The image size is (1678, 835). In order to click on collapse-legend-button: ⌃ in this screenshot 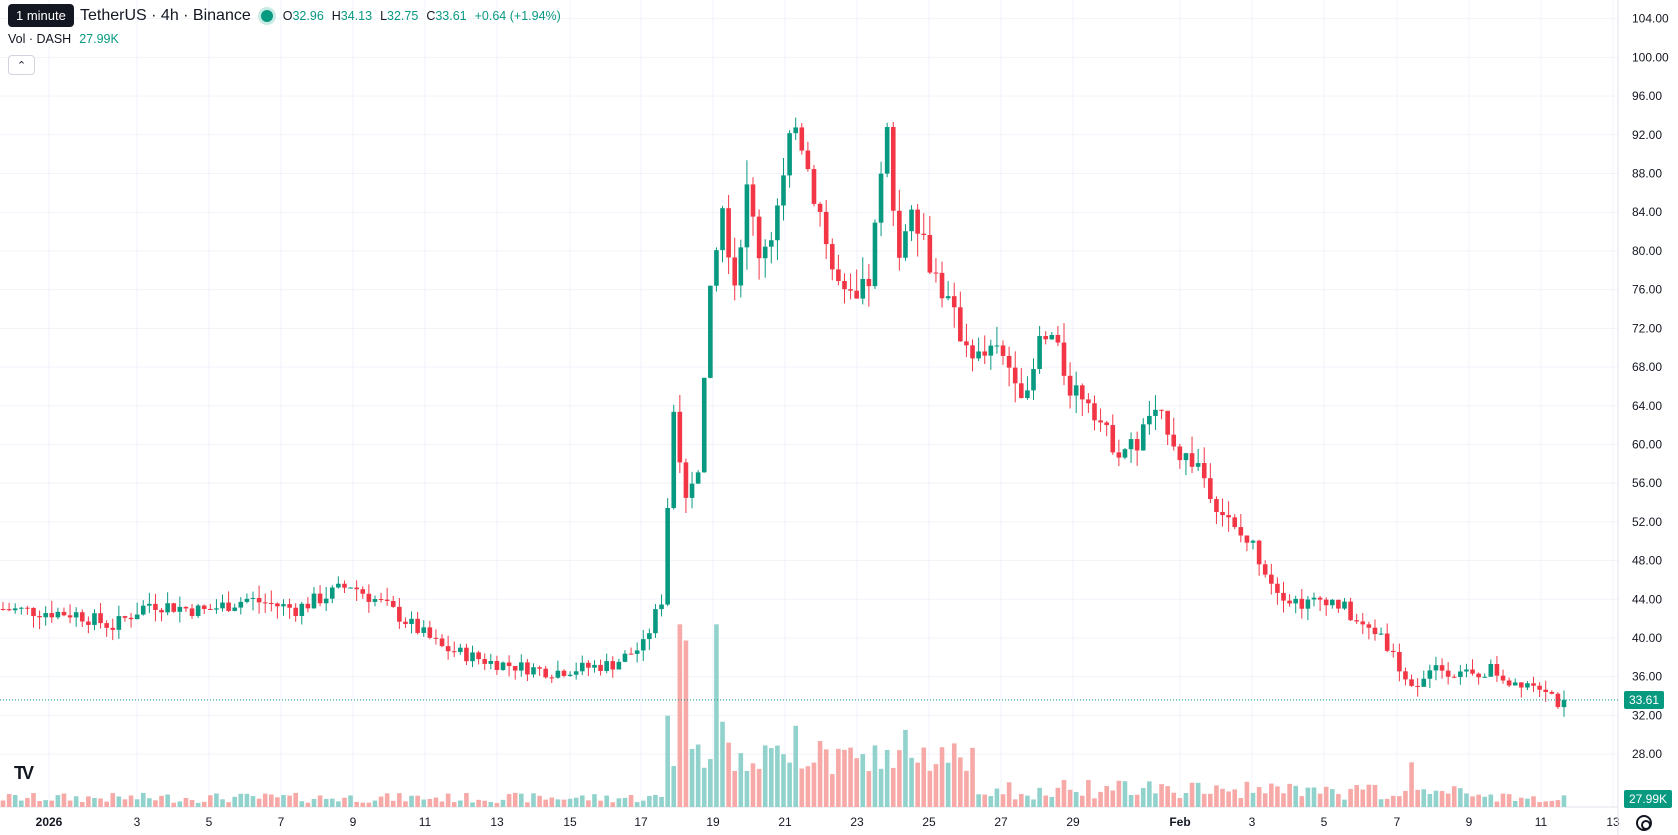, I will do `click(21, 65)`.